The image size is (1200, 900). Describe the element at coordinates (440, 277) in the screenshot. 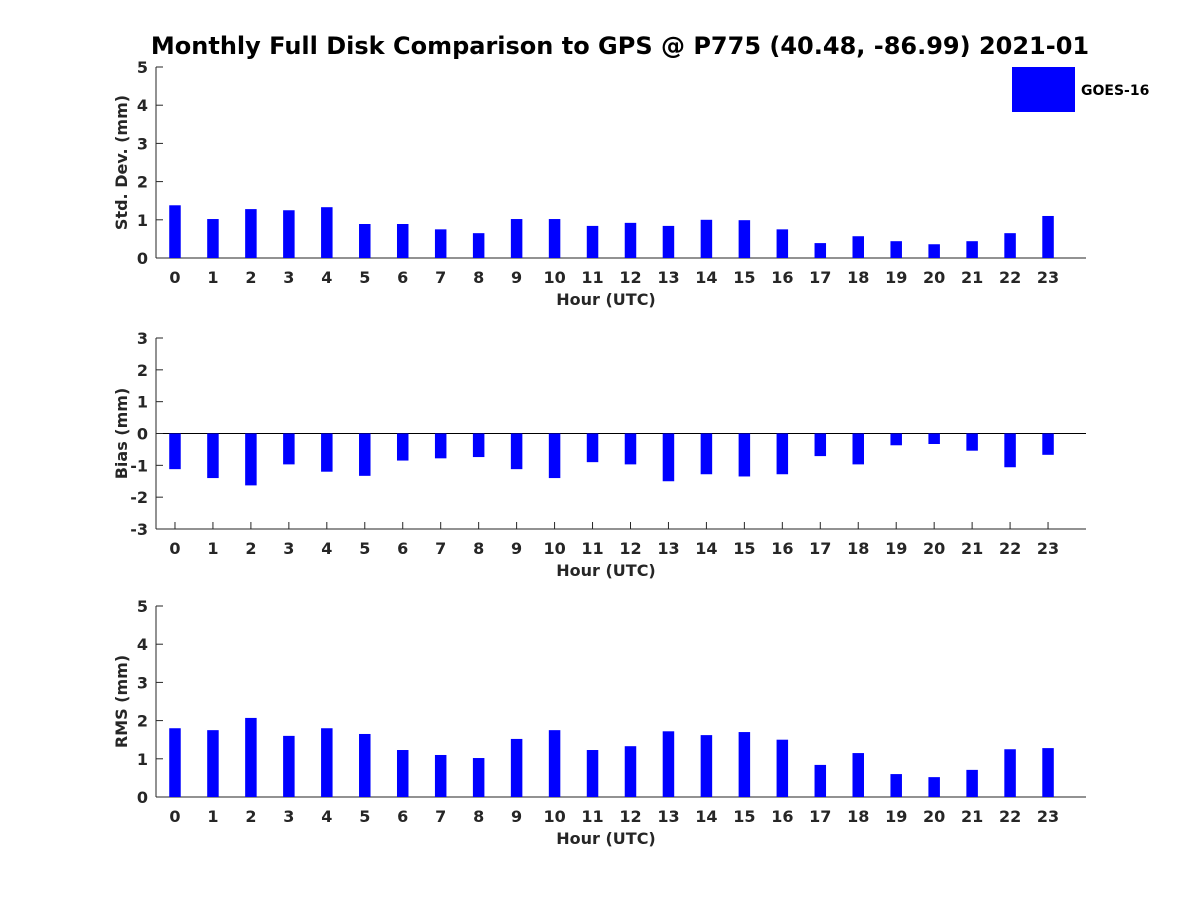

I see `std-dev-x-tick-label: 7` at that location.